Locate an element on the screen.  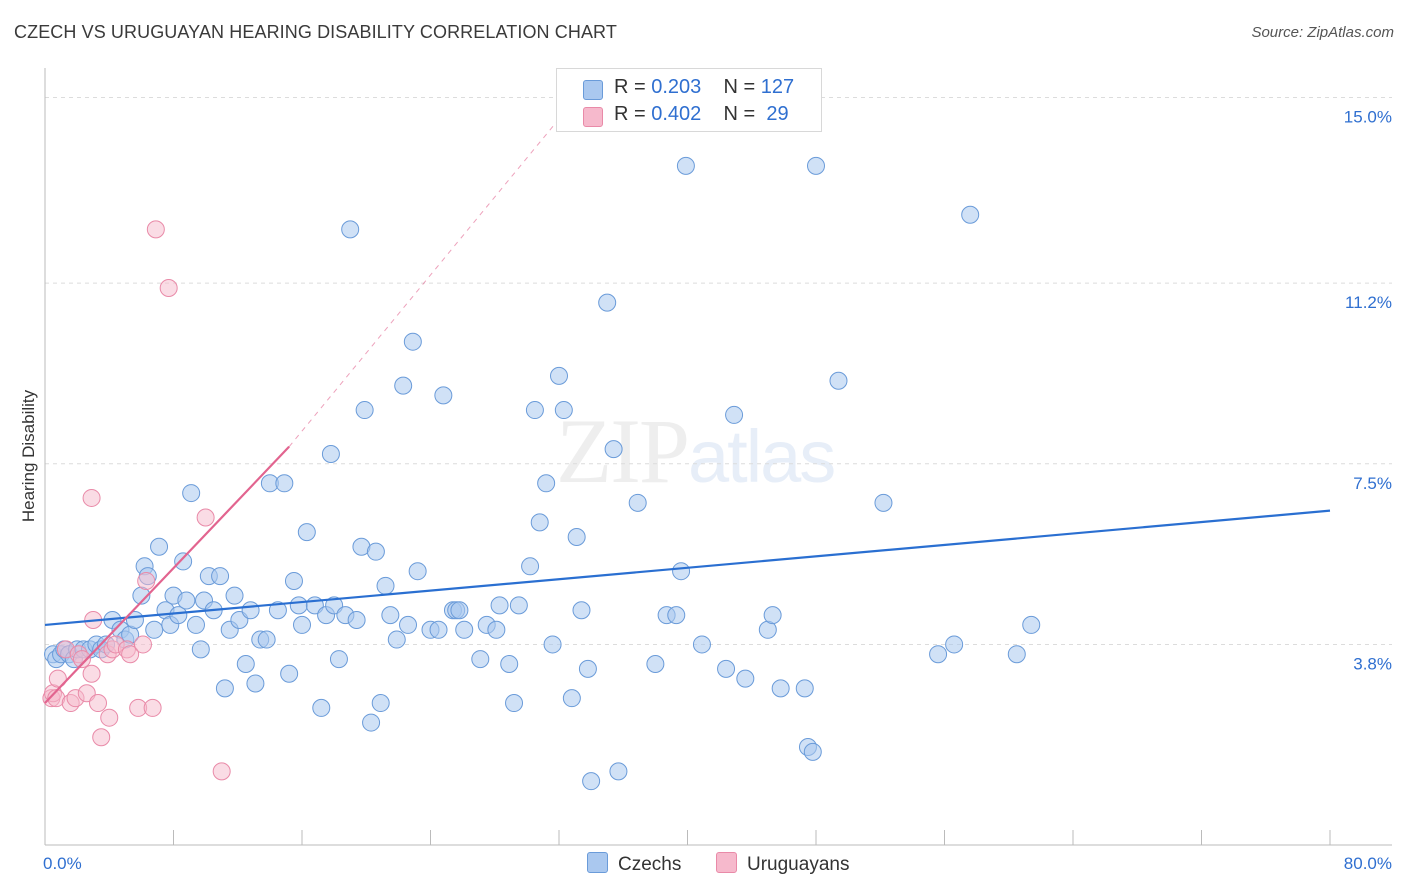
watermark-zip: ZIP is located at coordinates (623, 451).